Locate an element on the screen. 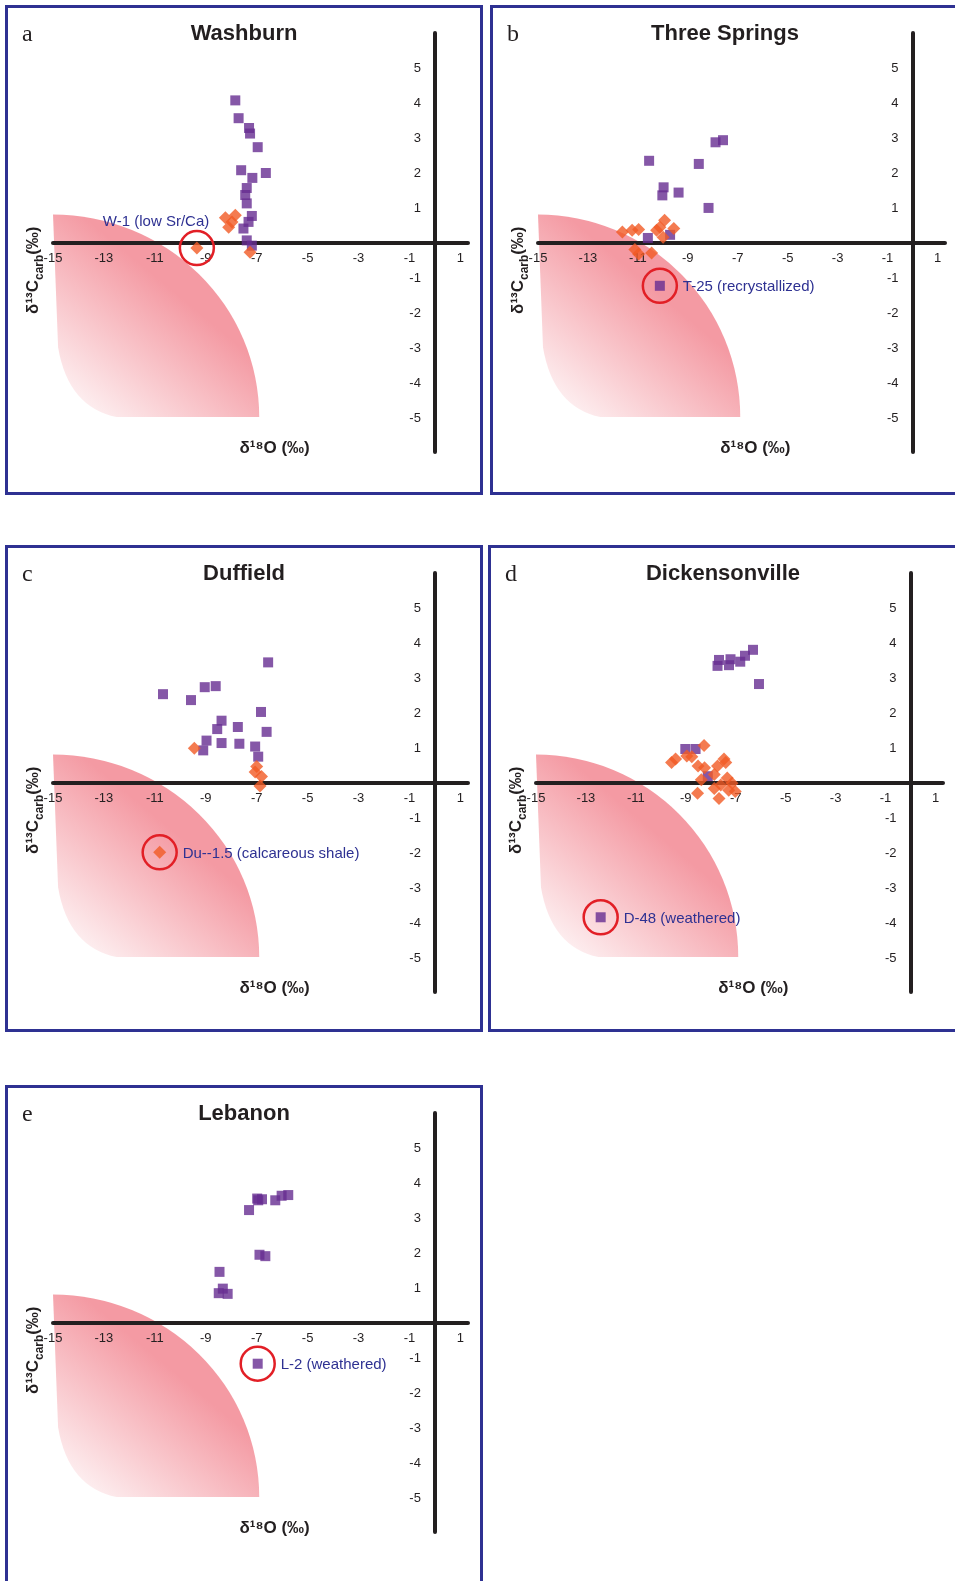 This screenshot has height=1581, width=955. annotation: L-2 (weathered) is located at coordinates (333, 1364).